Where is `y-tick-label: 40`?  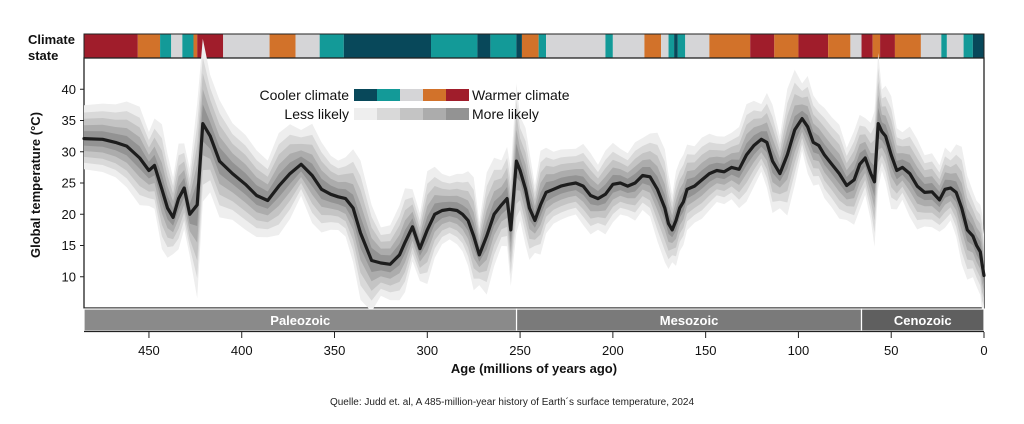 y-tick-label: 40 is located at coordinates (69, 89).